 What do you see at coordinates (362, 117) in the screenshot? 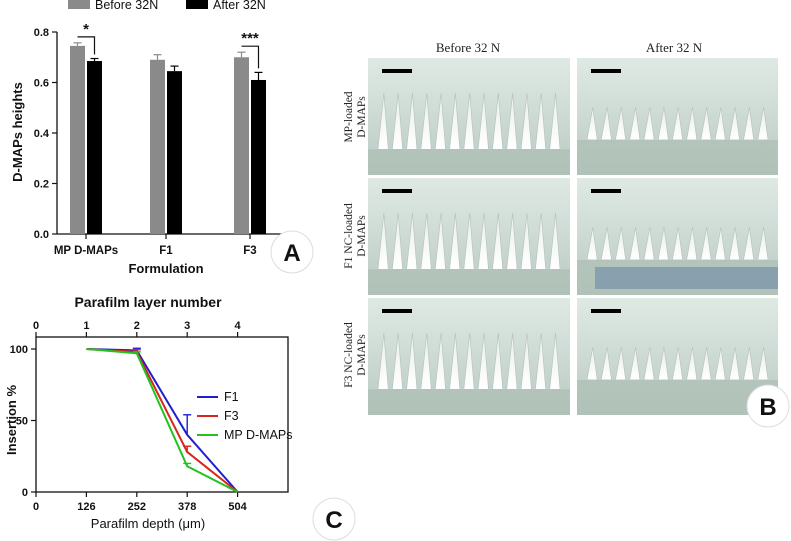
I see `row-label-mp-line2: D-MAPs` at bounding box center [362, 117].